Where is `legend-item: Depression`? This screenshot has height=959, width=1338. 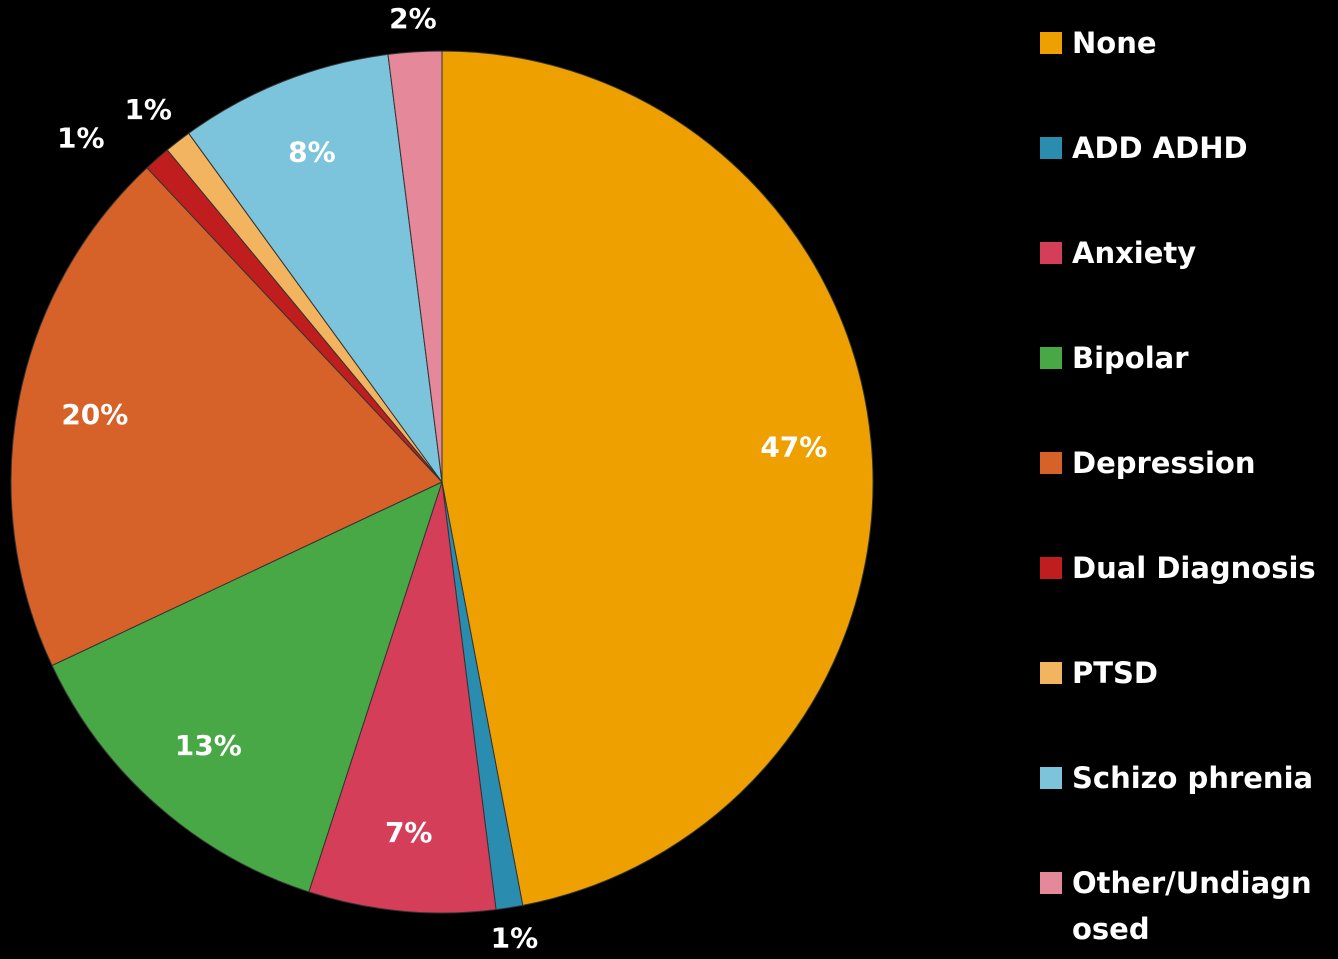
legend-item: Depression is located at coordinates (1185, 463).